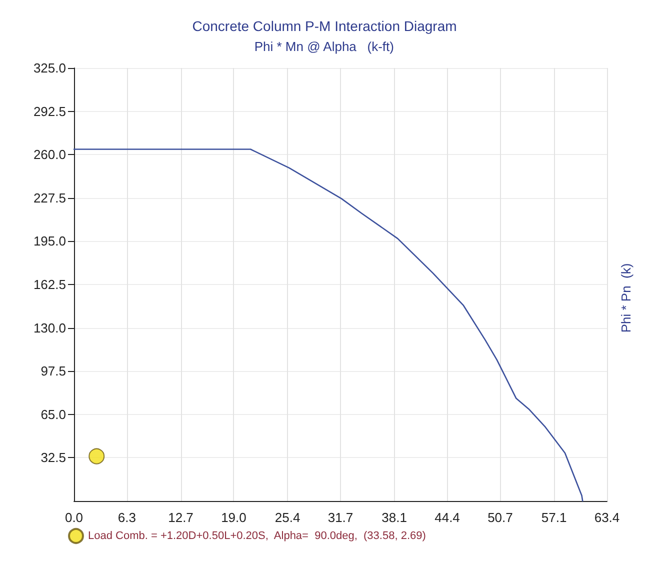 The image size is (649, 565). I want to click on x-tick-label: 12.7, so click(181, 517).